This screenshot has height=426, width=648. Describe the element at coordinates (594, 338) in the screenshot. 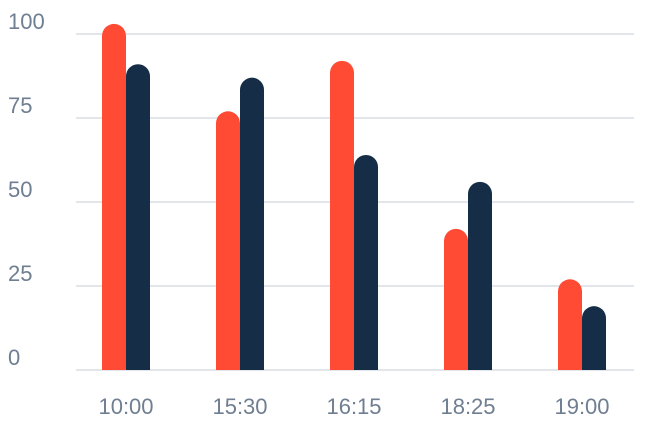

I see `bar-series-2-1900` at that location.